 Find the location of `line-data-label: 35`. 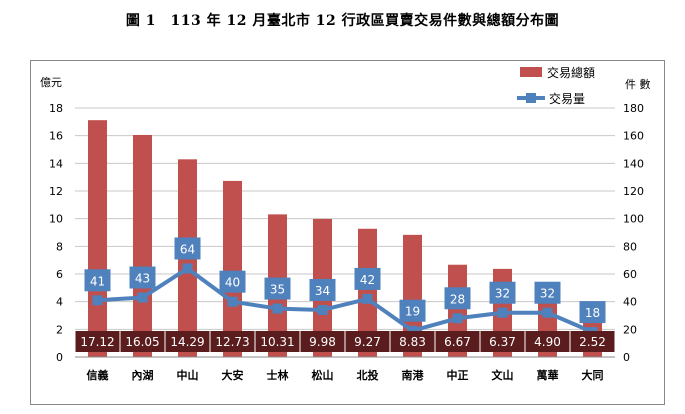

line-data-label: 35 is located at coordinates (277, 290).